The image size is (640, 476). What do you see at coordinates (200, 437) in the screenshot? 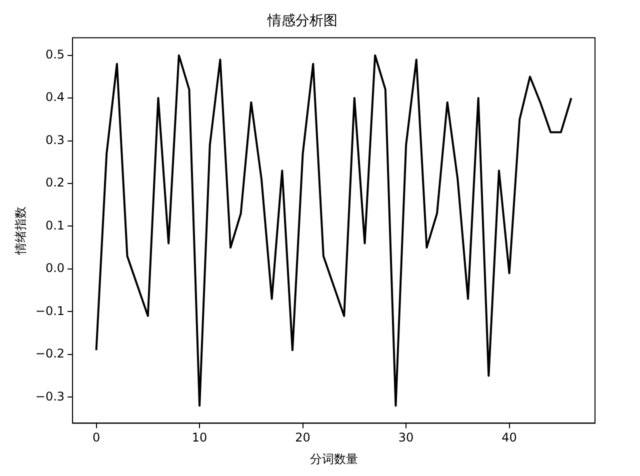
I see `x-tick-label: 10` at bounding box center [200, 437].